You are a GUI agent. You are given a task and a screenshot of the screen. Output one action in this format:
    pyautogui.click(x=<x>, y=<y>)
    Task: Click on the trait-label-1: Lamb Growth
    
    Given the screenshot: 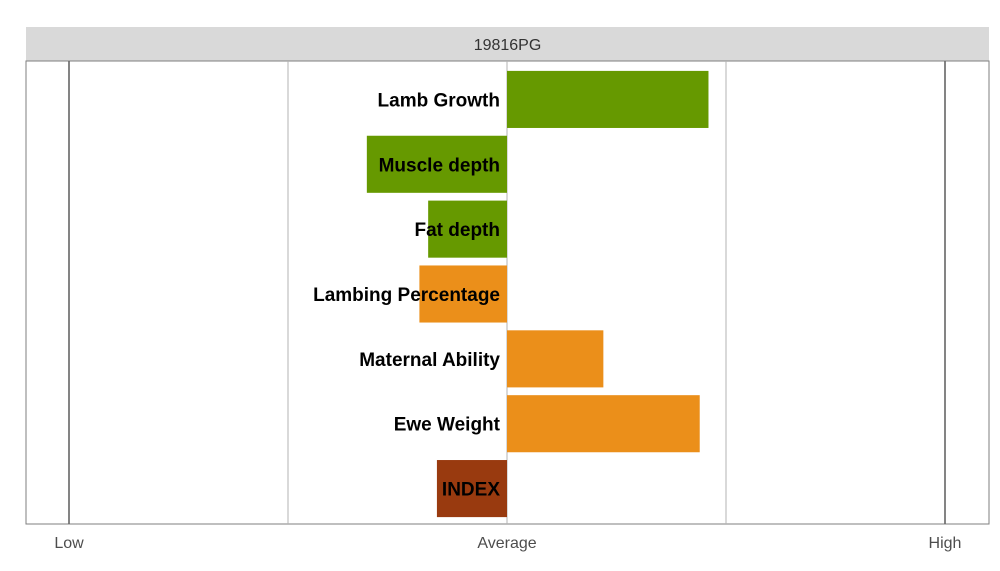 What is the action you would take?
    pyautogui.click(x=439, y=100)
    